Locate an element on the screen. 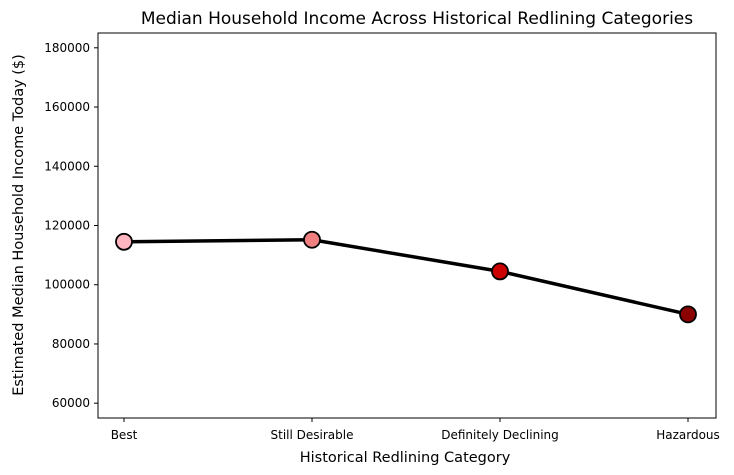 Image resolution: width=734 pixels, height=475 pixels. y-tick-label: 100000 is located at coordinates (67, 285).